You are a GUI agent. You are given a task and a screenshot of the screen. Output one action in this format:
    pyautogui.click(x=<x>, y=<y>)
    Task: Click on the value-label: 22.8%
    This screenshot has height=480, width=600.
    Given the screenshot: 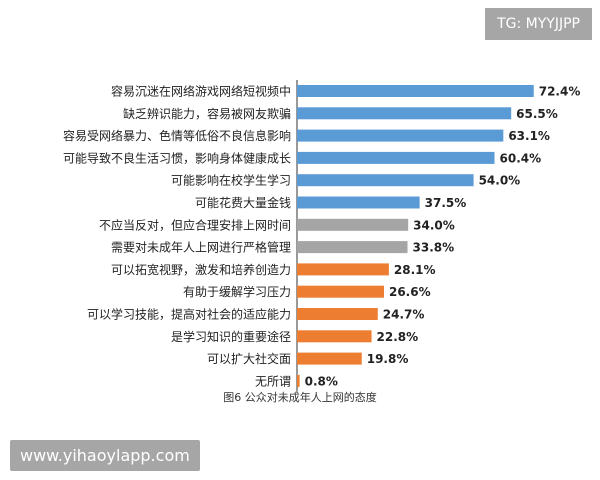 What is the action you would take?
    pyautogui.click(x=398, y=337)
    